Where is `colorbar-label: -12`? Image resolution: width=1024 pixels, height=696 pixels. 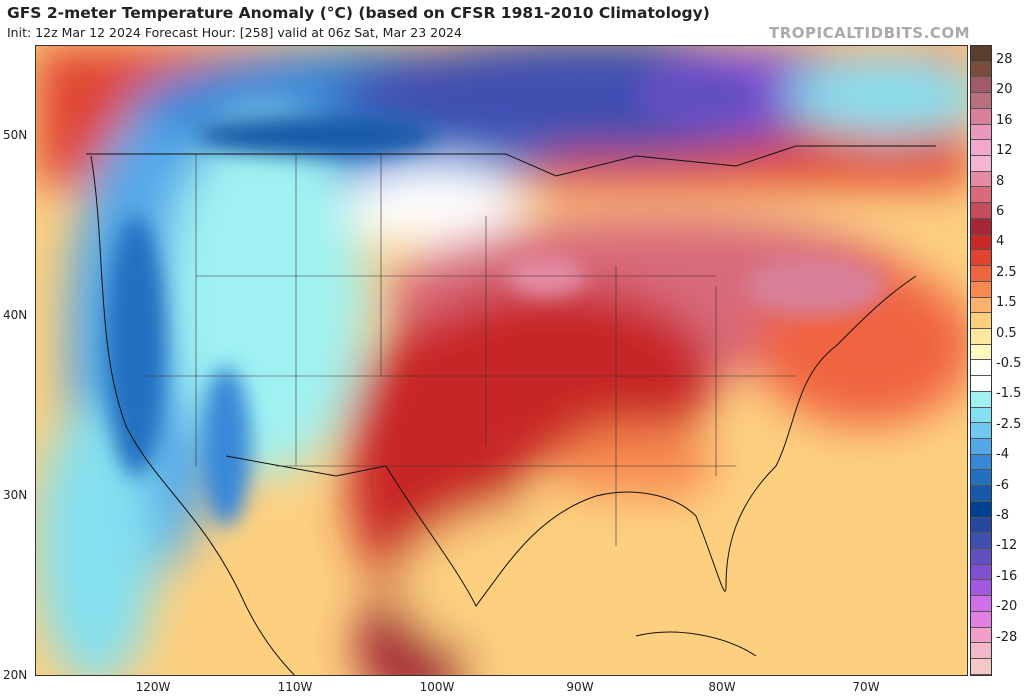
colorbar-label: -12 is located at coordinates (1007, 546).